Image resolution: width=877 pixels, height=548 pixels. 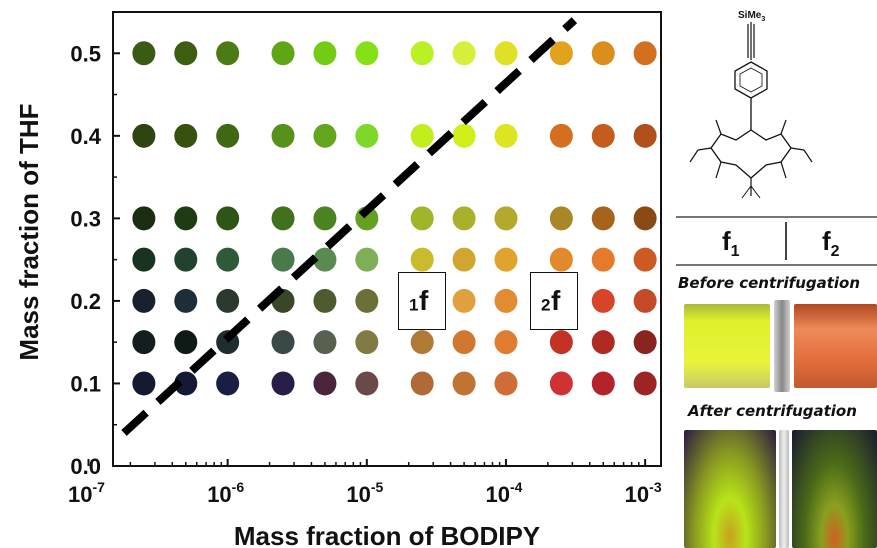 I want to click on y-tick-label: 0.0, so click(x=85, y=466).